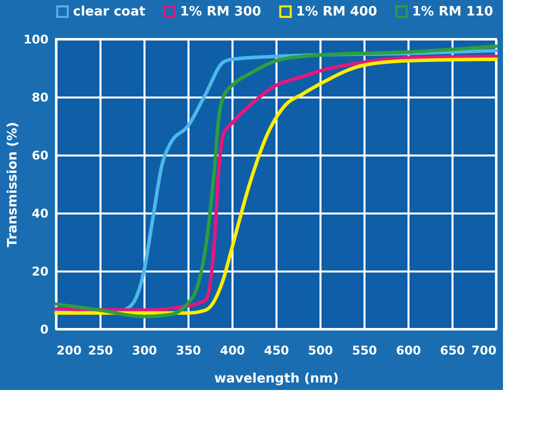 The height and width of the screenshot is (428, 538). What do you see at coordinates (44, 329) in the screenshot?
I see `y-tick-label: 0` at bounding box center [44, 329].